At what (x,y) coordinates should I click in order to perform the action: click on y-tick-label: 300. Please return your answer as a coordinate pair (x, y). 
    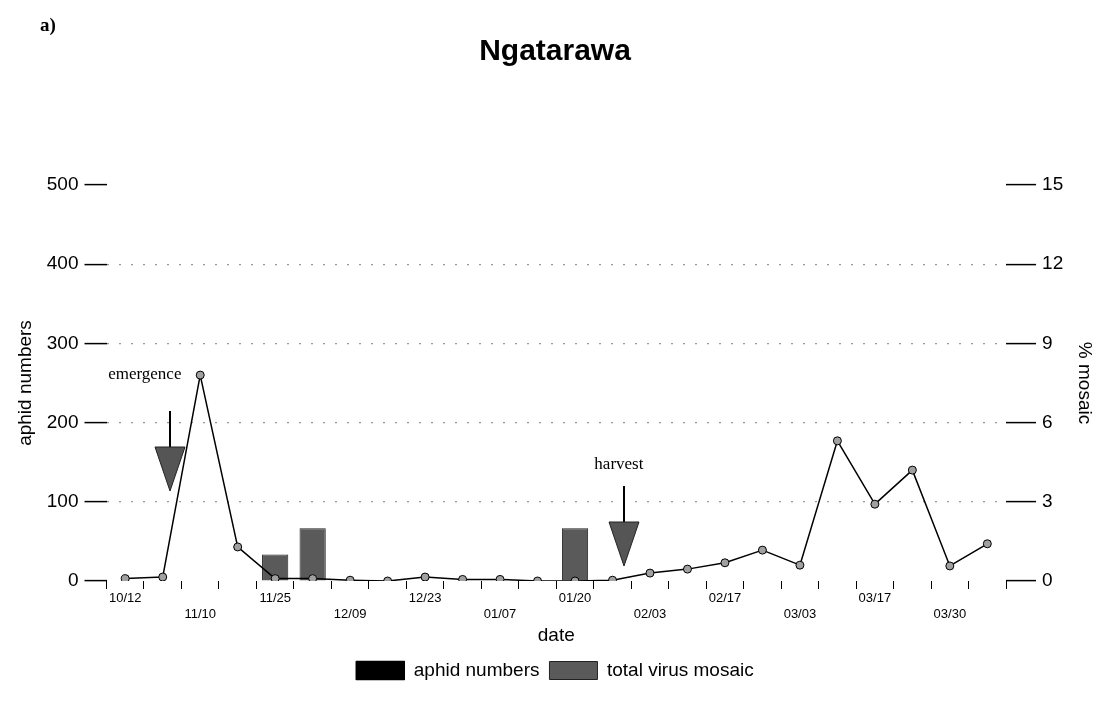
    Looking at the image, I should click on (62, 342).